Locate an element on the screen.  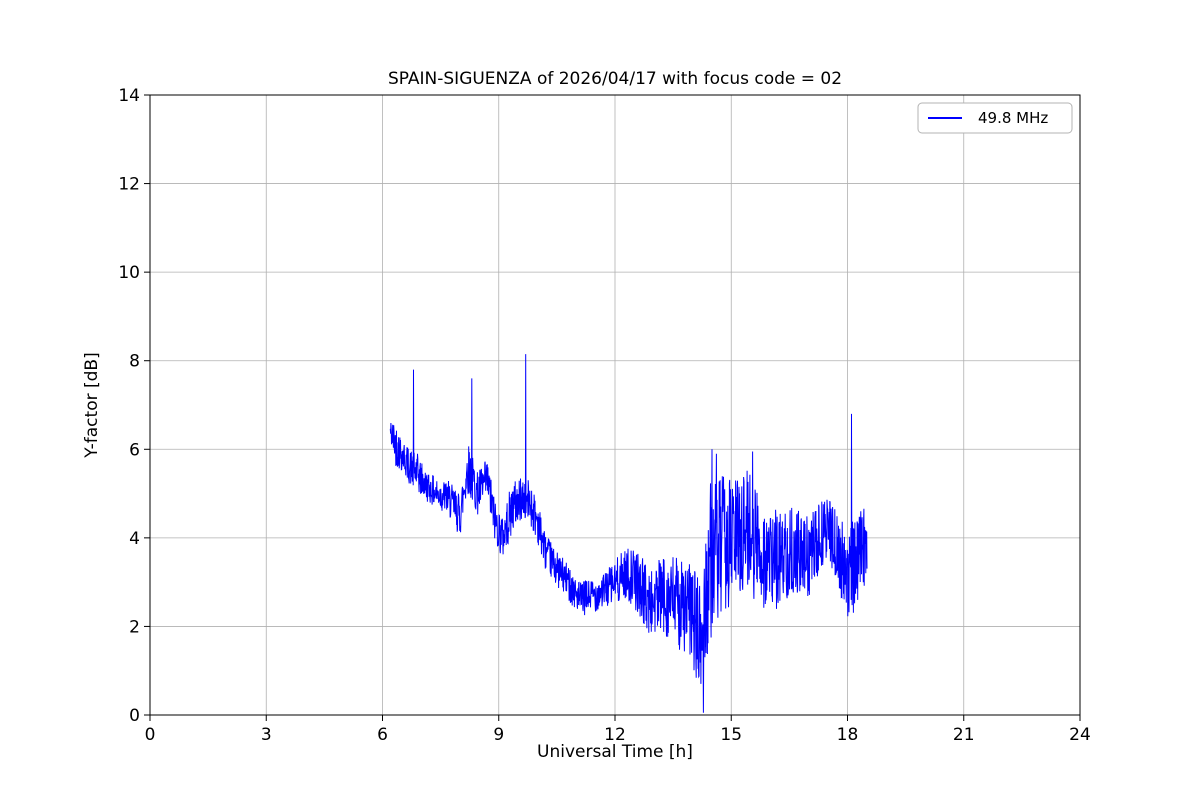
y-axis-label: Y-factor [dB] is located at coordinates (92, 405).